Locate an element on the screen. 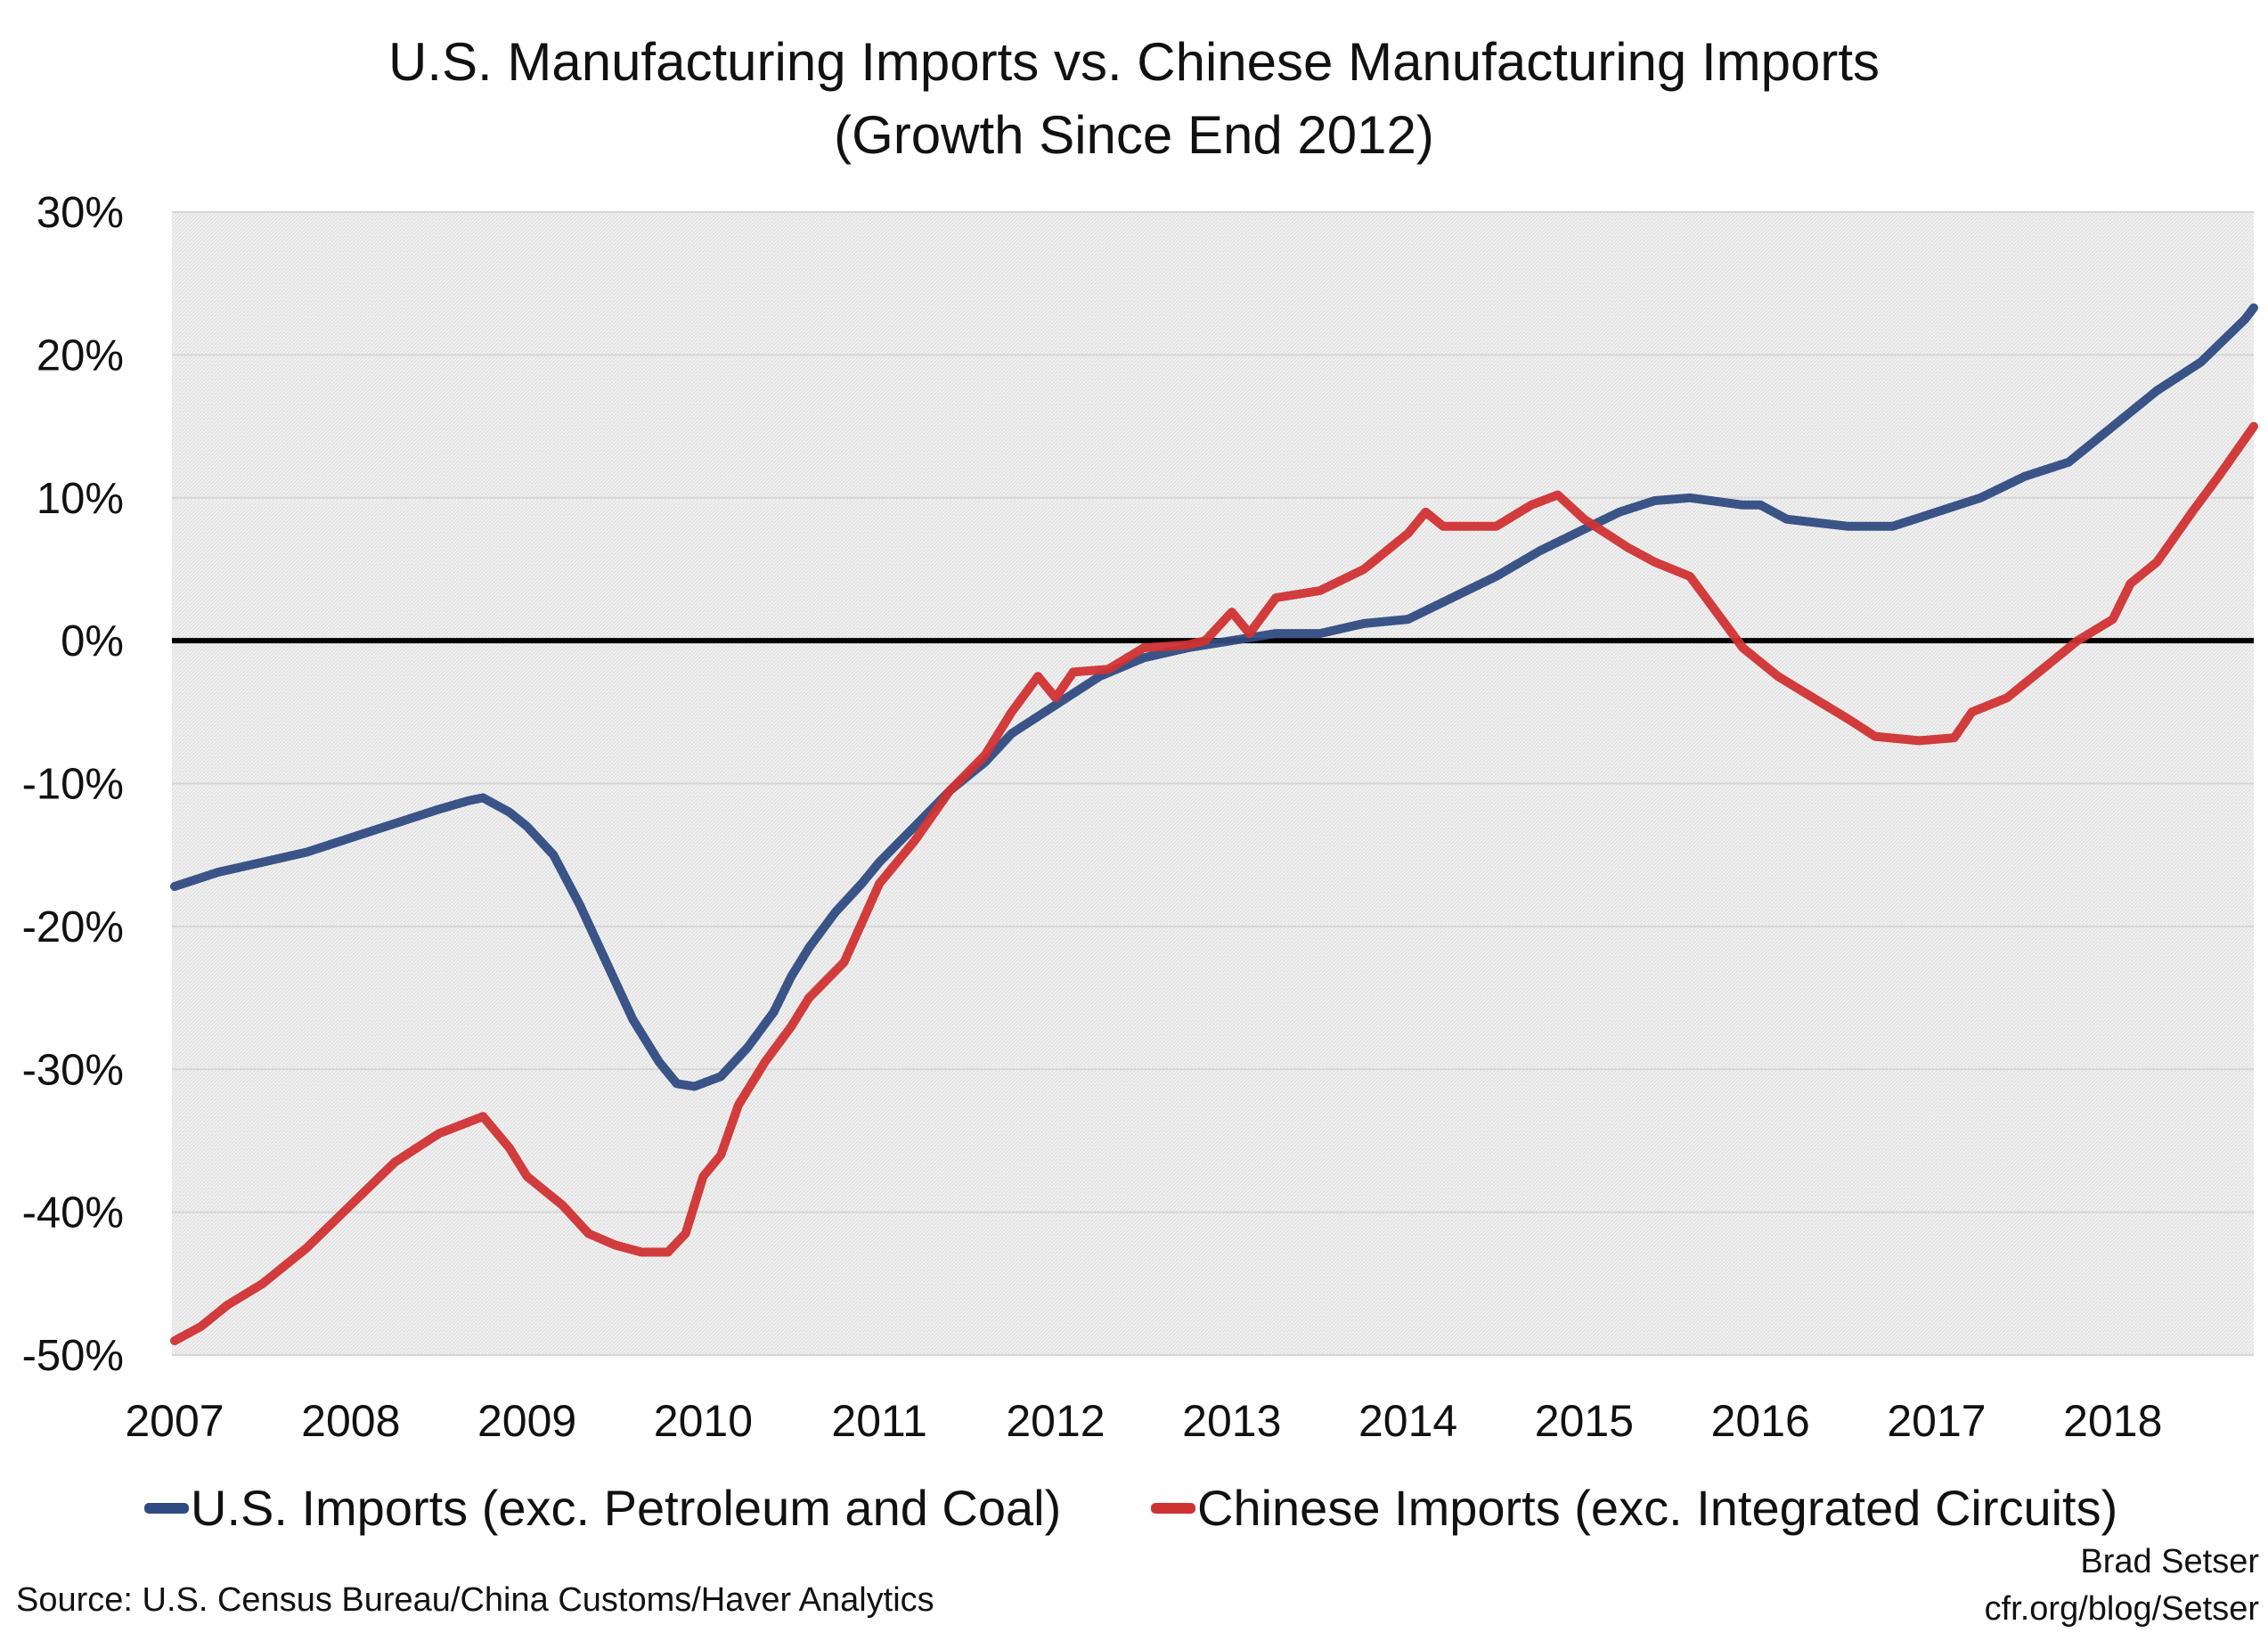 Image resolution: width=2268 pixels, height=1633 pixels. x-tick-label: 2012 is located at coordinates (1055, 1421).